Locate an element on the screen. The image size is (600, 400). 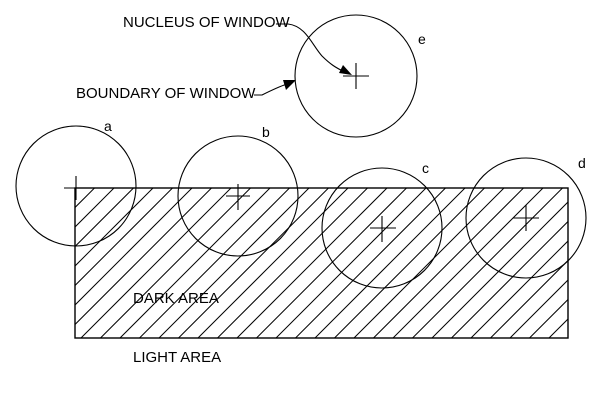
window-a-boundary is located at coordinates (76, 186).